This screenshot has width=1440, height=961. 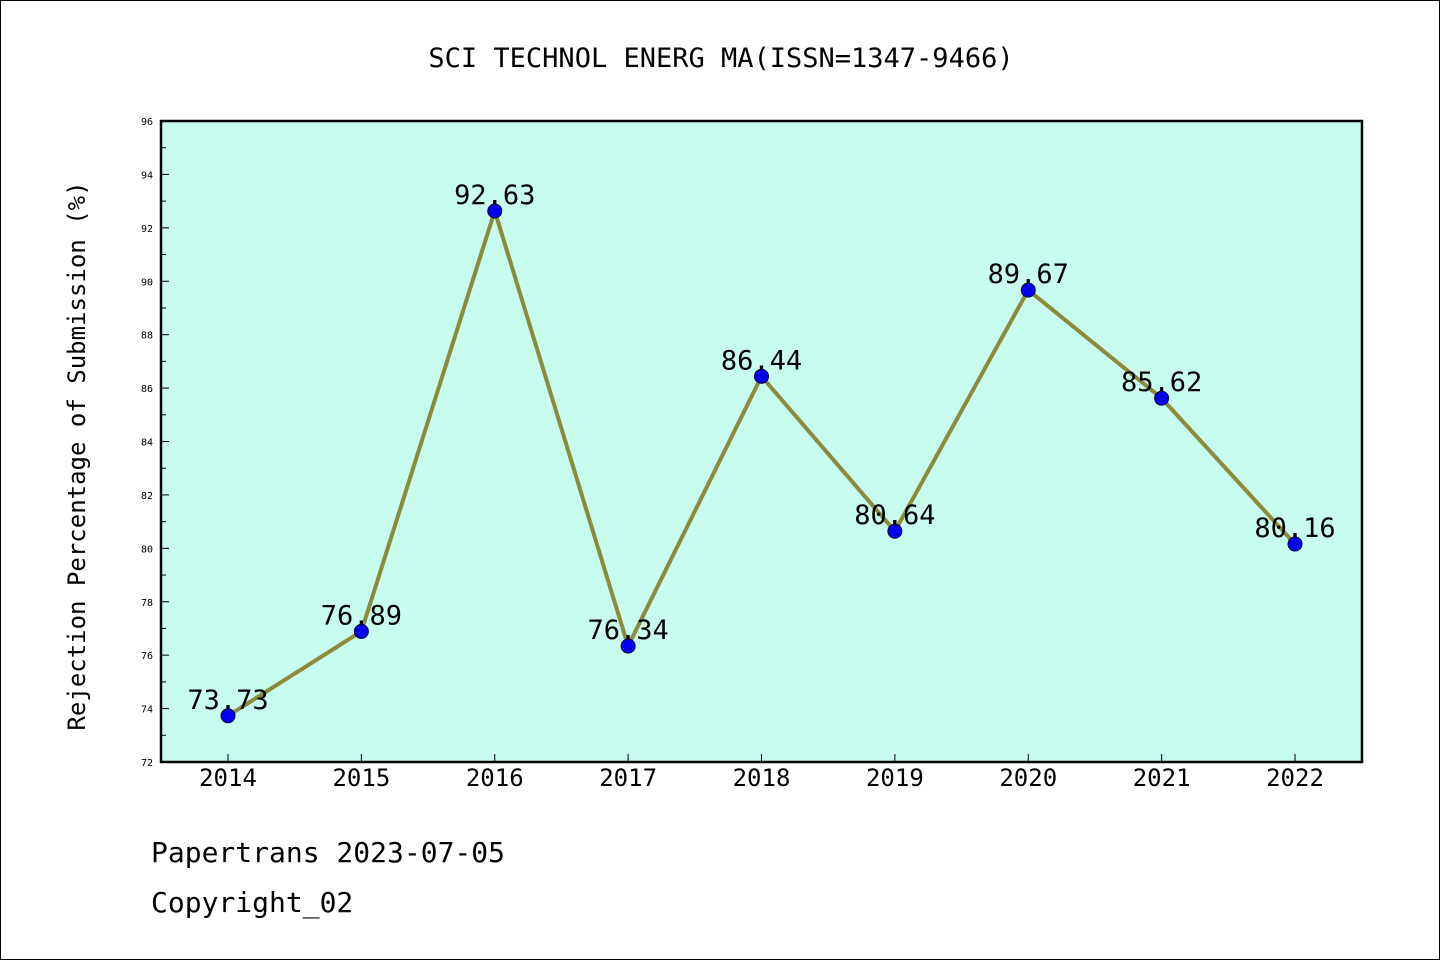 I want to click on footer-copyright-text: Copyright_02, so click(x=252, y=902).